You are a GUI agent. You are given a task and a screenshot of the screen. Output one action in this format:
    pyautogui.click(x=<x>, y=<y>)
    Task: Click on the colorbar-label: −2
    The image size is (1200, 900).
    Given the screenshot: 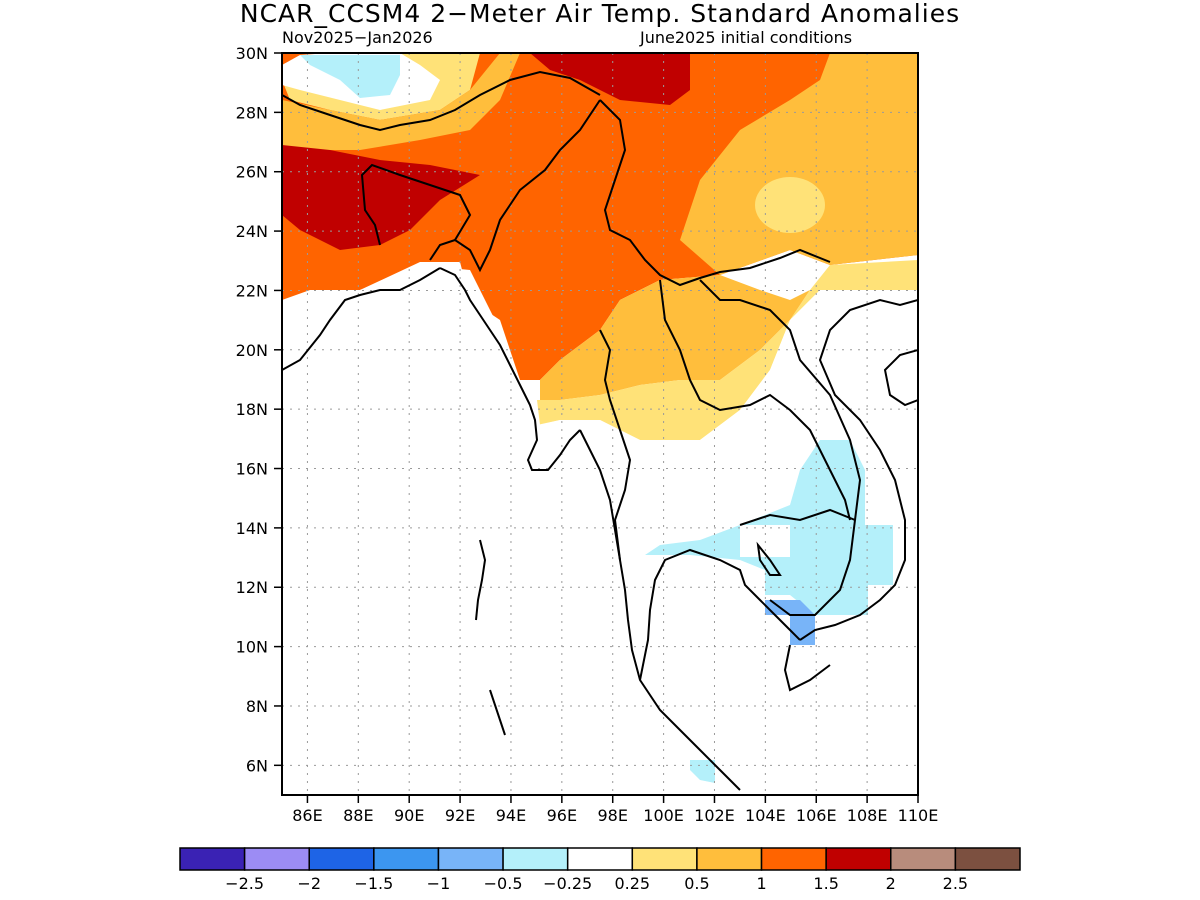 What is the action you would take?
    pyautogui.click(x=309, y=883)
    